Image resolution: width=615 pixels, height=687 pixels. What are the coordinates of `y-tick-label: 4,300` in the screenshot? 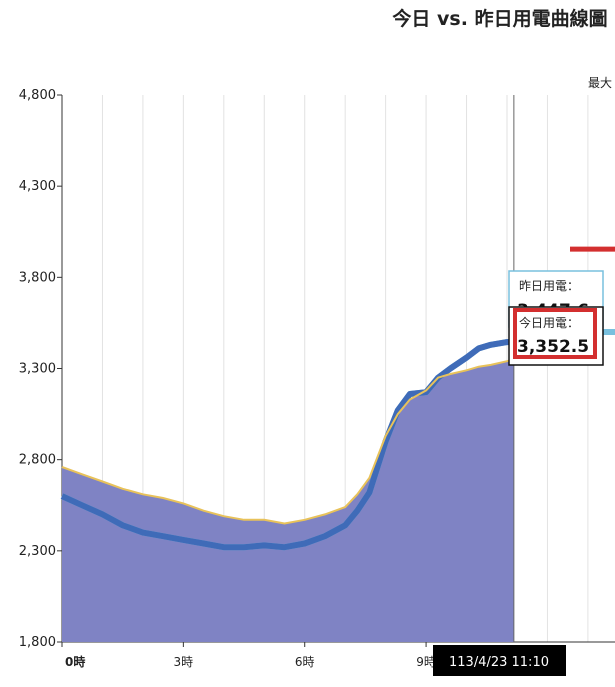 It's located at (37, 186).